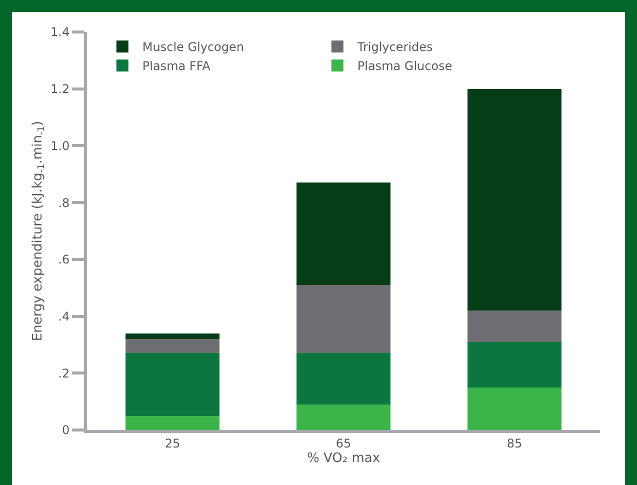 The width and height of the screenshot is (637, 485). Describe the element at coordinates (60, 89) in the screenshot. I see `y-tick-label: 1.2` at that location.